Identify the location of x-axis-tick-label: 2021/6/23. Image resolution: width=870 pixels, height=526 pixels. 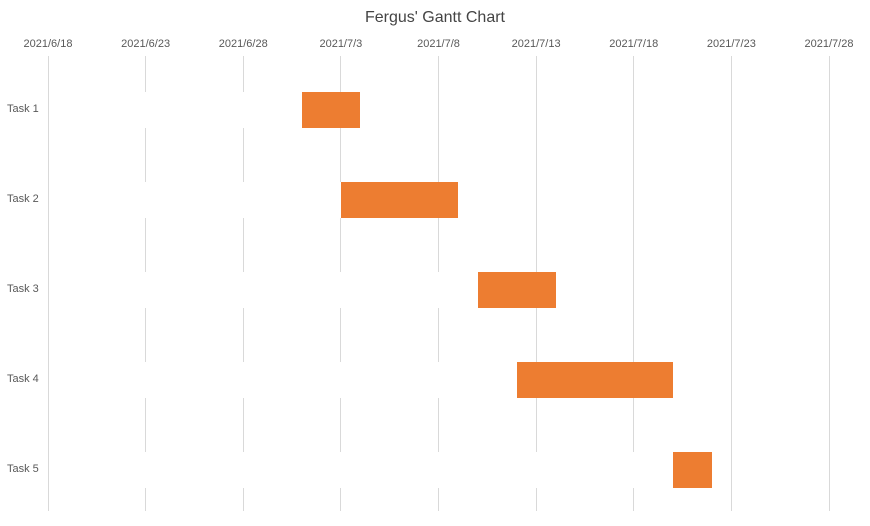
(146, 44).